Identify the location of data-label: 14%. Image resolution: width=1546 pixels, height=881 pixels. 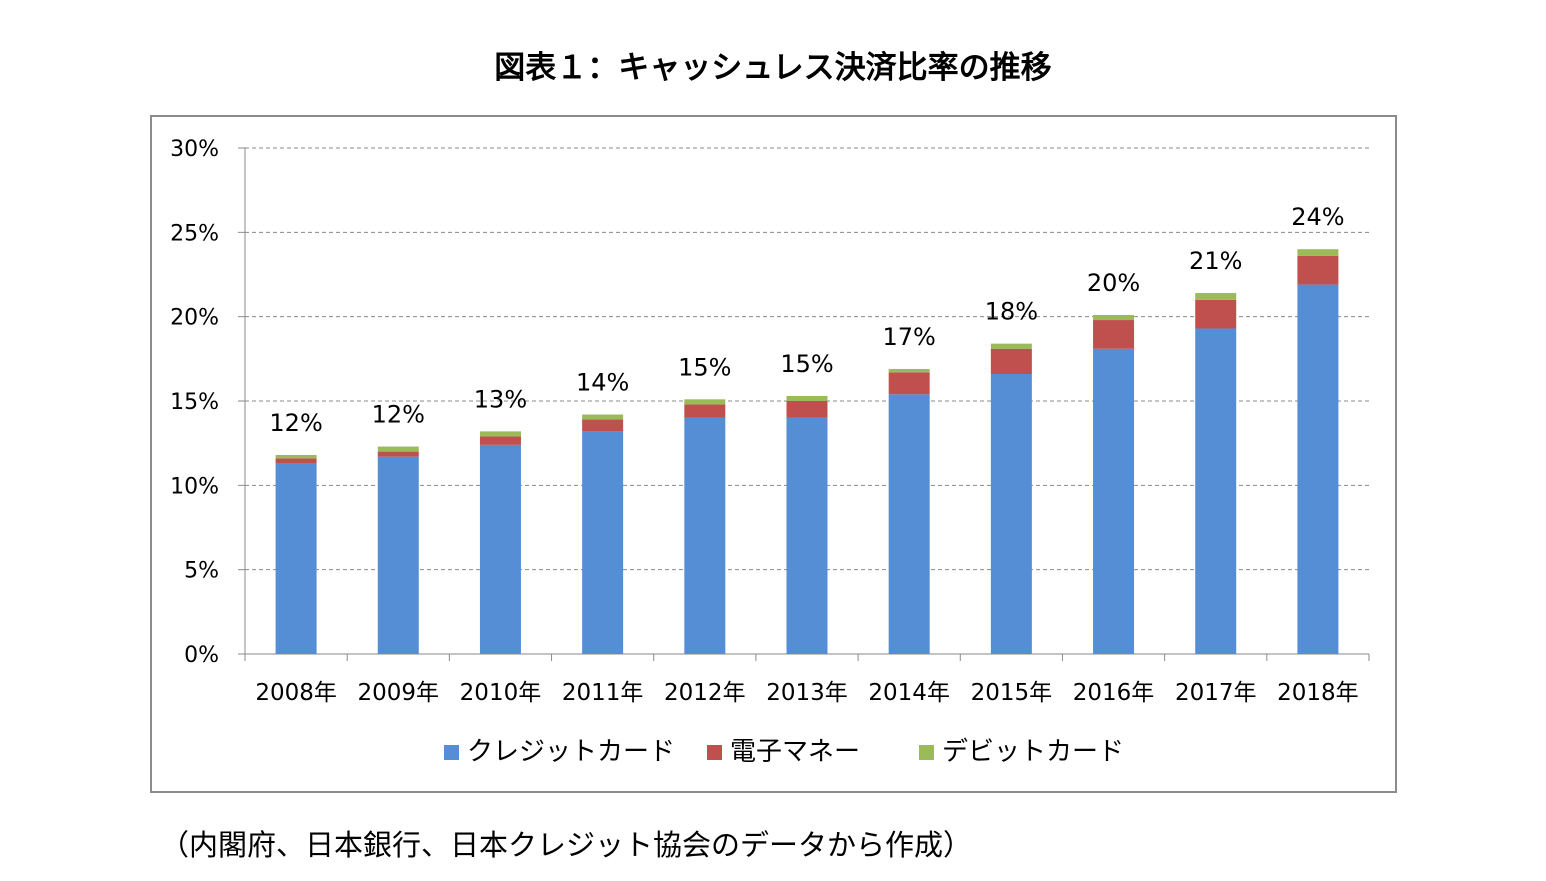
(602, 382).